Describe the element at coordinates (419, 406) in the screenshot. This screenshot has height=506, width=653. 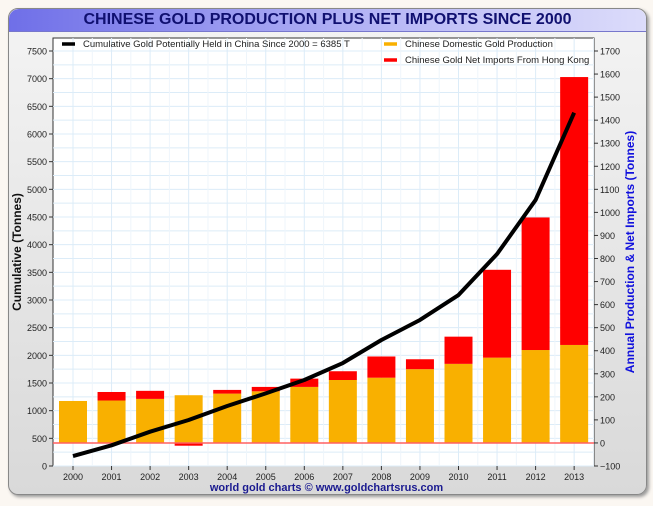
I see `bar-production-2009` at that location.